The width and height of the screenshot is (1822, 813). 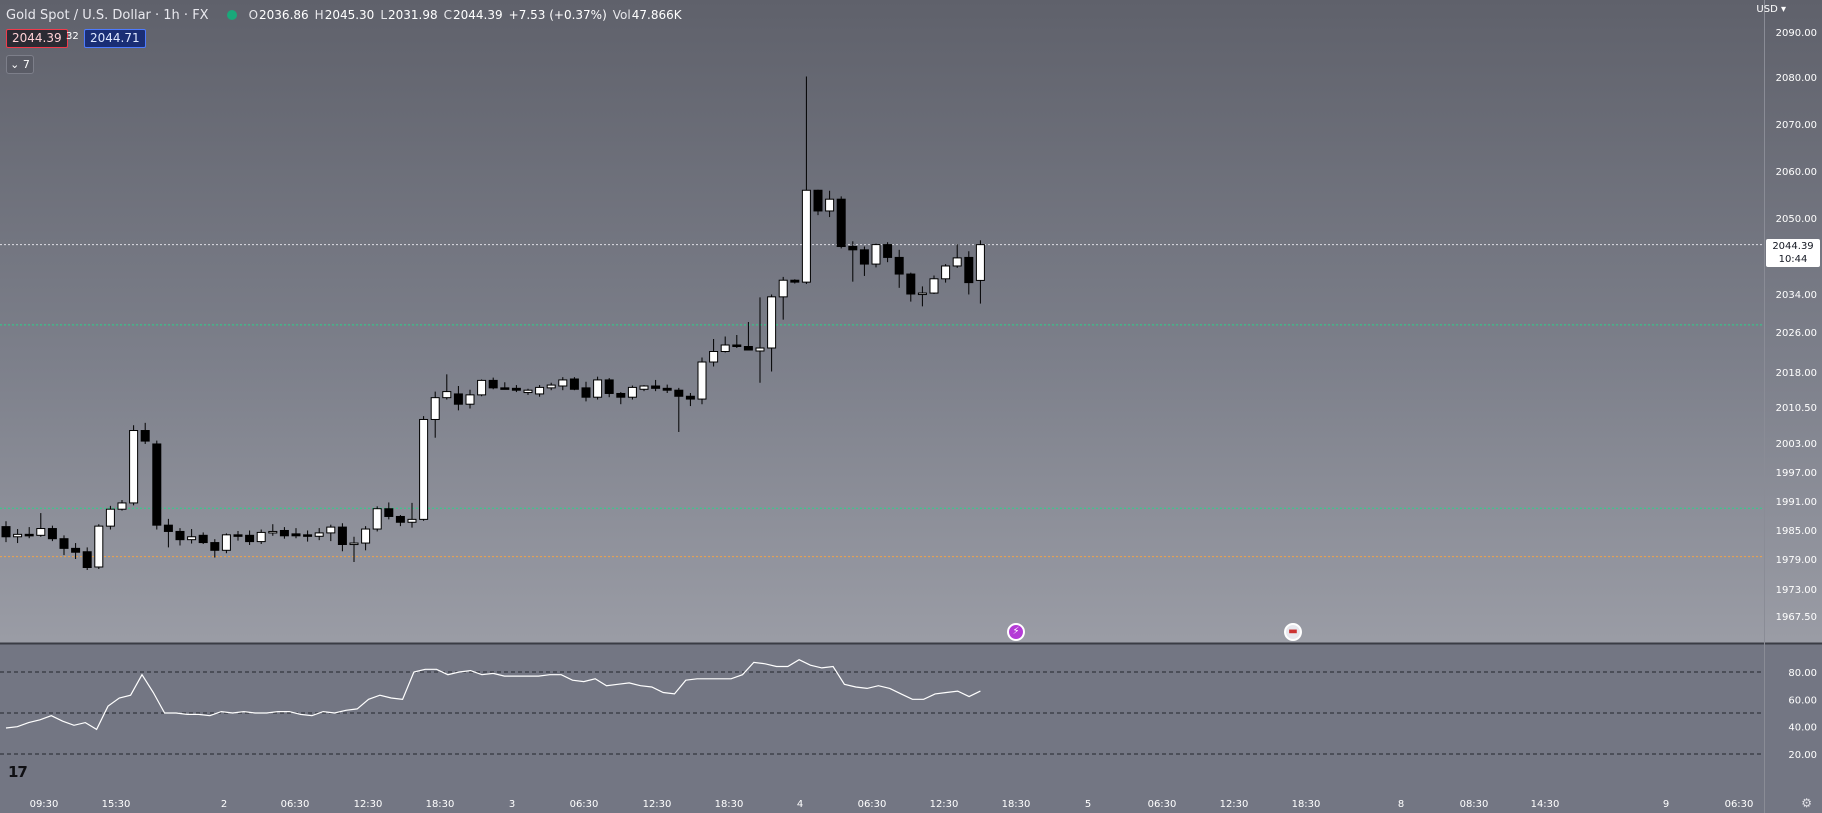 What do you see at coordinates (20, 64) in the screenshot?
I see `indicators-toggle-button: ⌄ 7` at bounding box center [20, 64].